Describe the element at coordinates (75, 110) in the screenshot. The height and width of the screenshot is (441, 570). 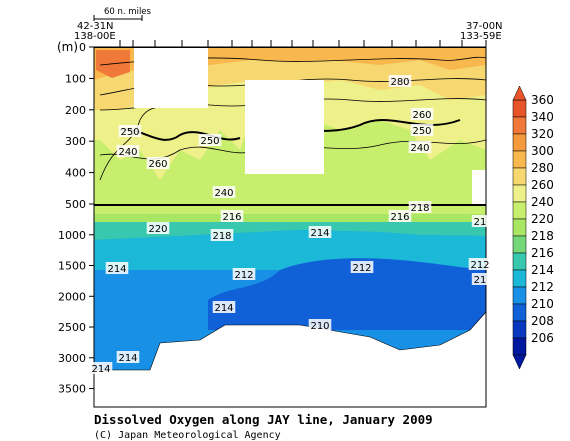
I see `y-tick-label: 200` at that location.